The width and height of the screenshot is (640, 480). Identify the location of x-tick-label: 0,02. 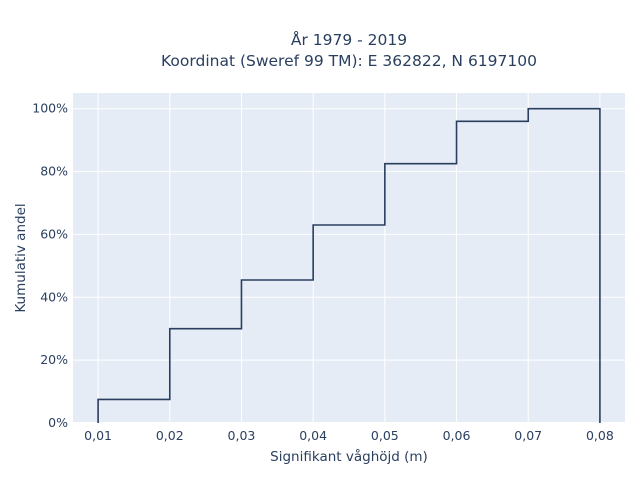
(170, 435).